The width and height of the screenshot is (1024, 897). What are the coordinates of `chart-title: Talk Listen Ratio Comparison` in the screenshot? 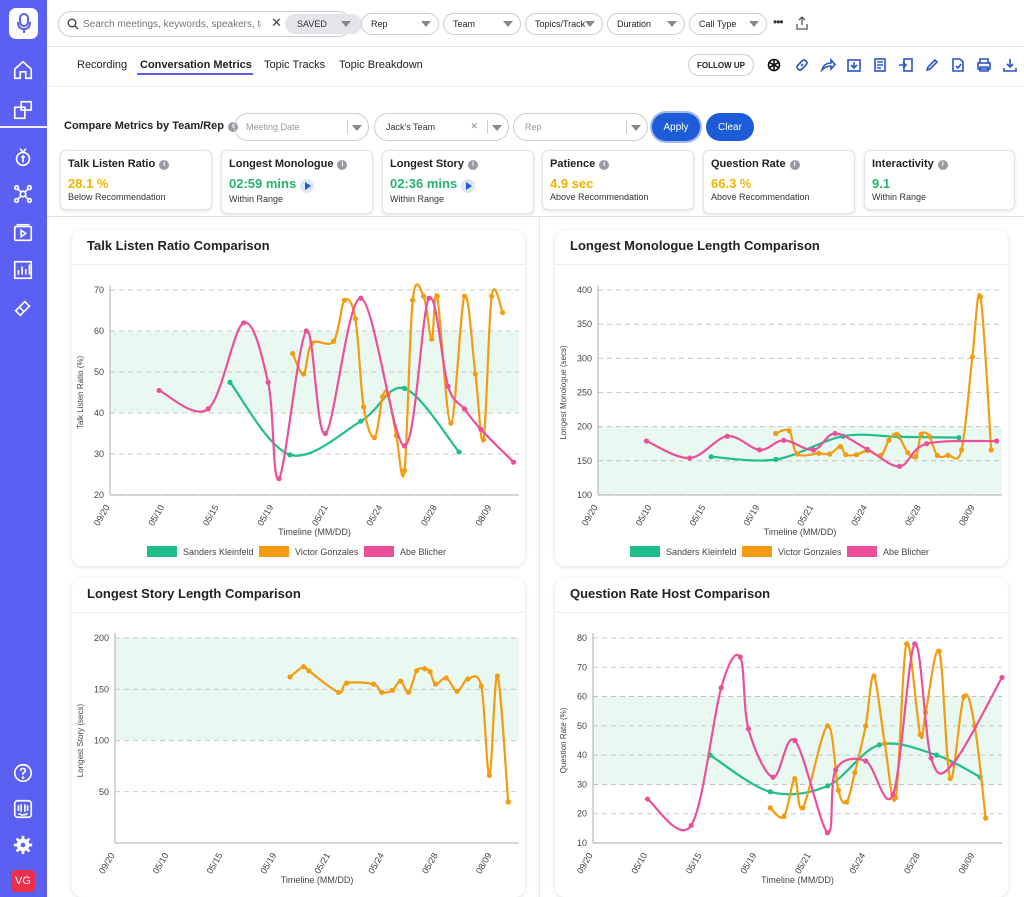 It's located at (178, 245).